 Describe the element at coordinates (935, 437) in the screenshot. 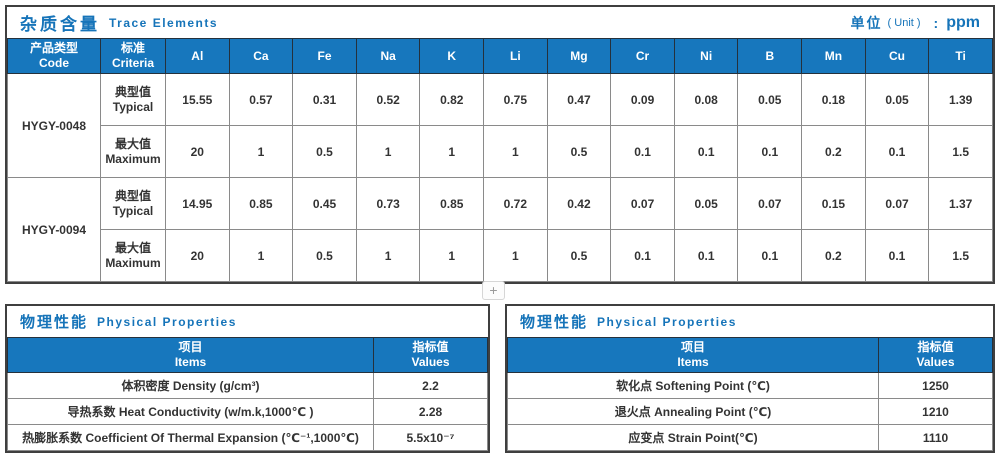

I see `value-cell: 1110` at that location.